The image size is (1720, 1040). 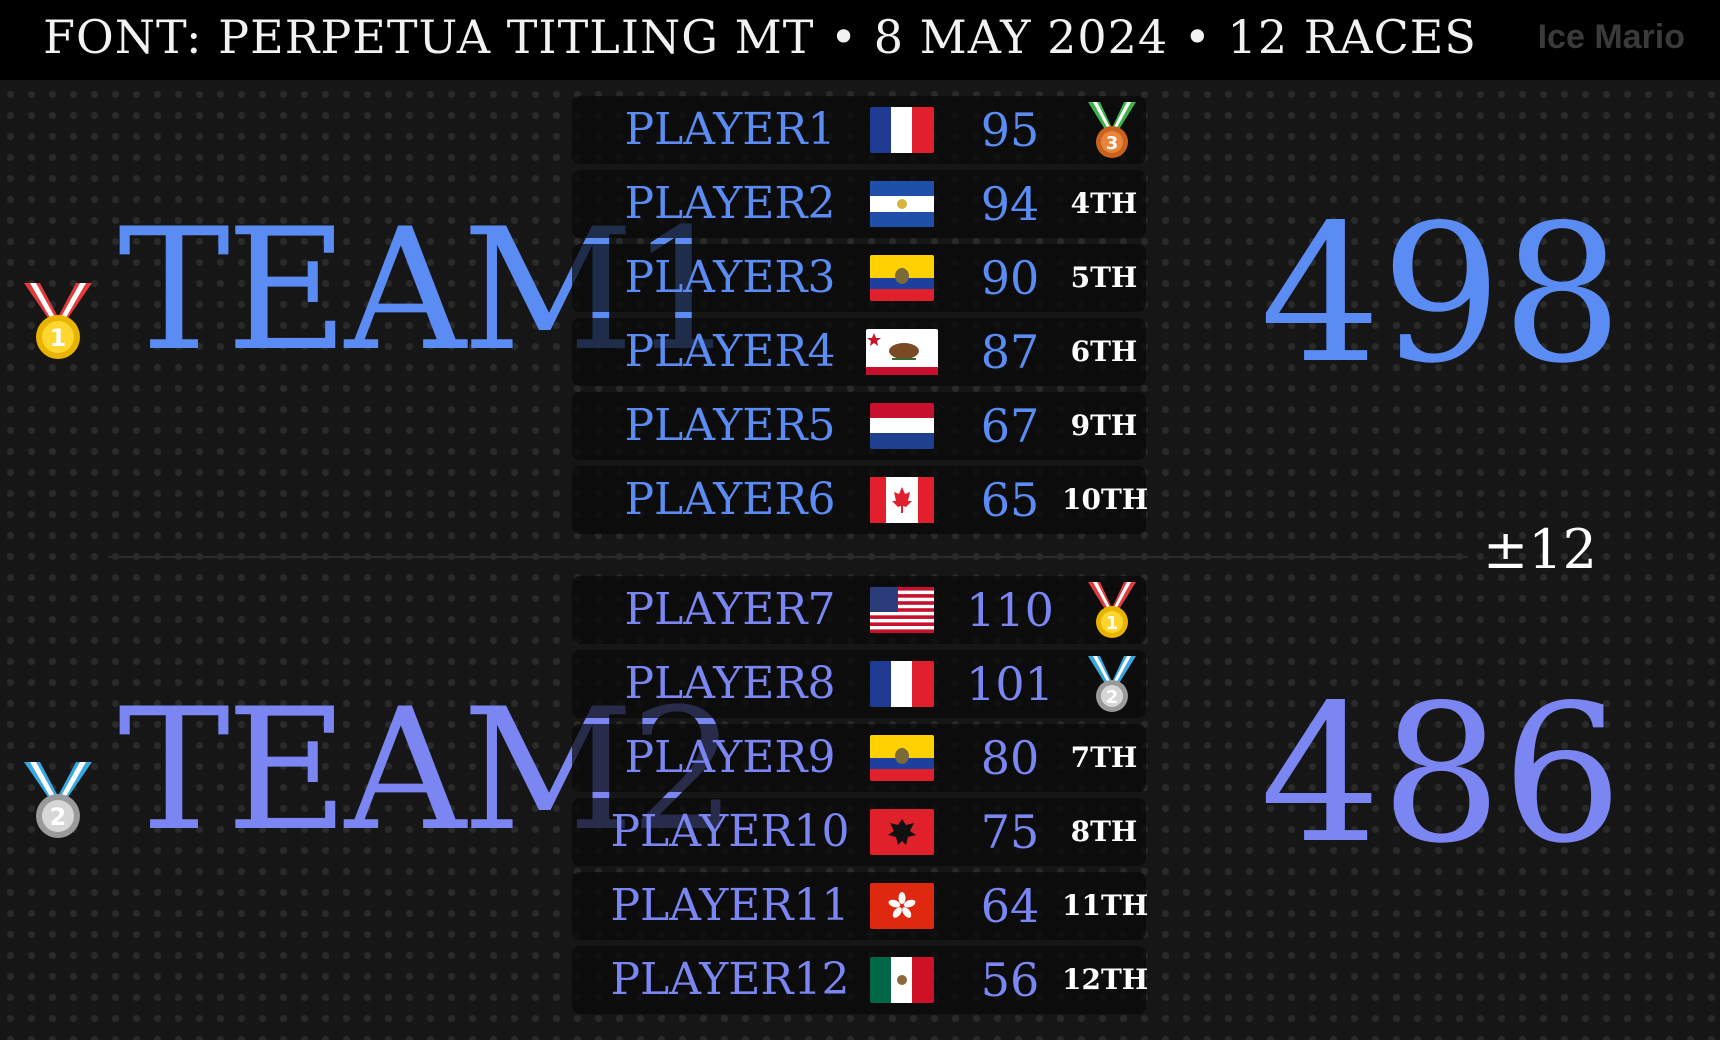 I want to click on player-score: 95, so click(x=1010, y=130).